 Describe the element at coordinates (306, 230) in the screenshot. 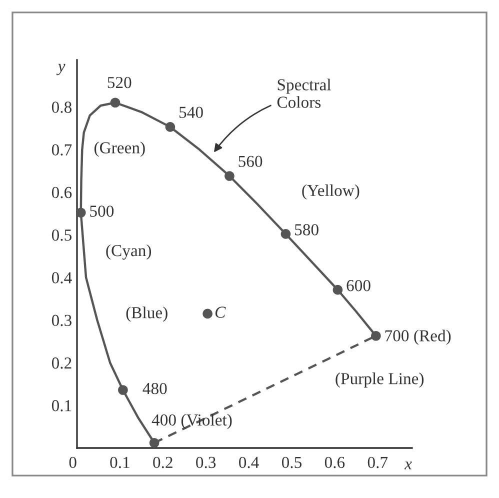

I see `annotation: 580` at that location.